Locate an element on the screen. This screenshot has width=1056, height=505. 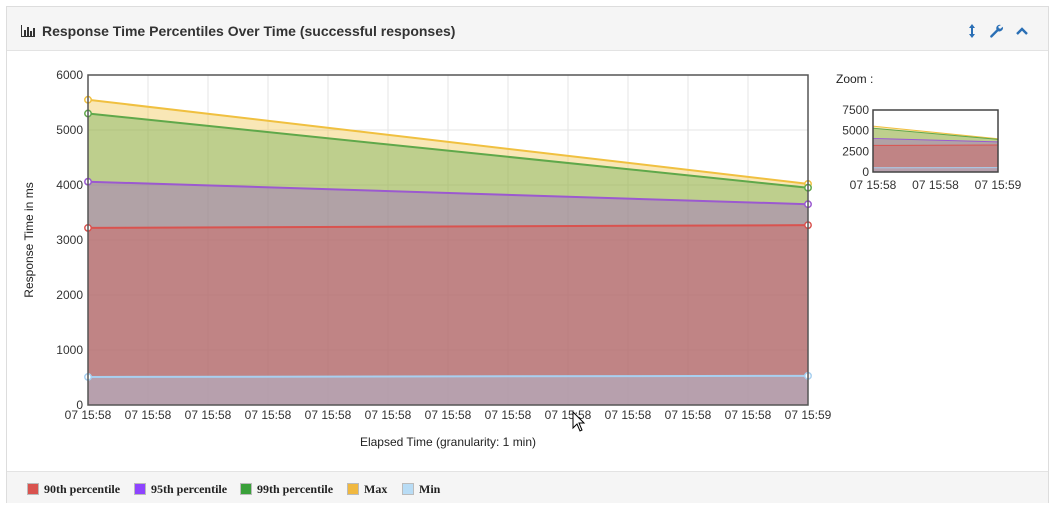
legend-item-99th-percentile: 99th percentile is located at coordinates (286, 489).